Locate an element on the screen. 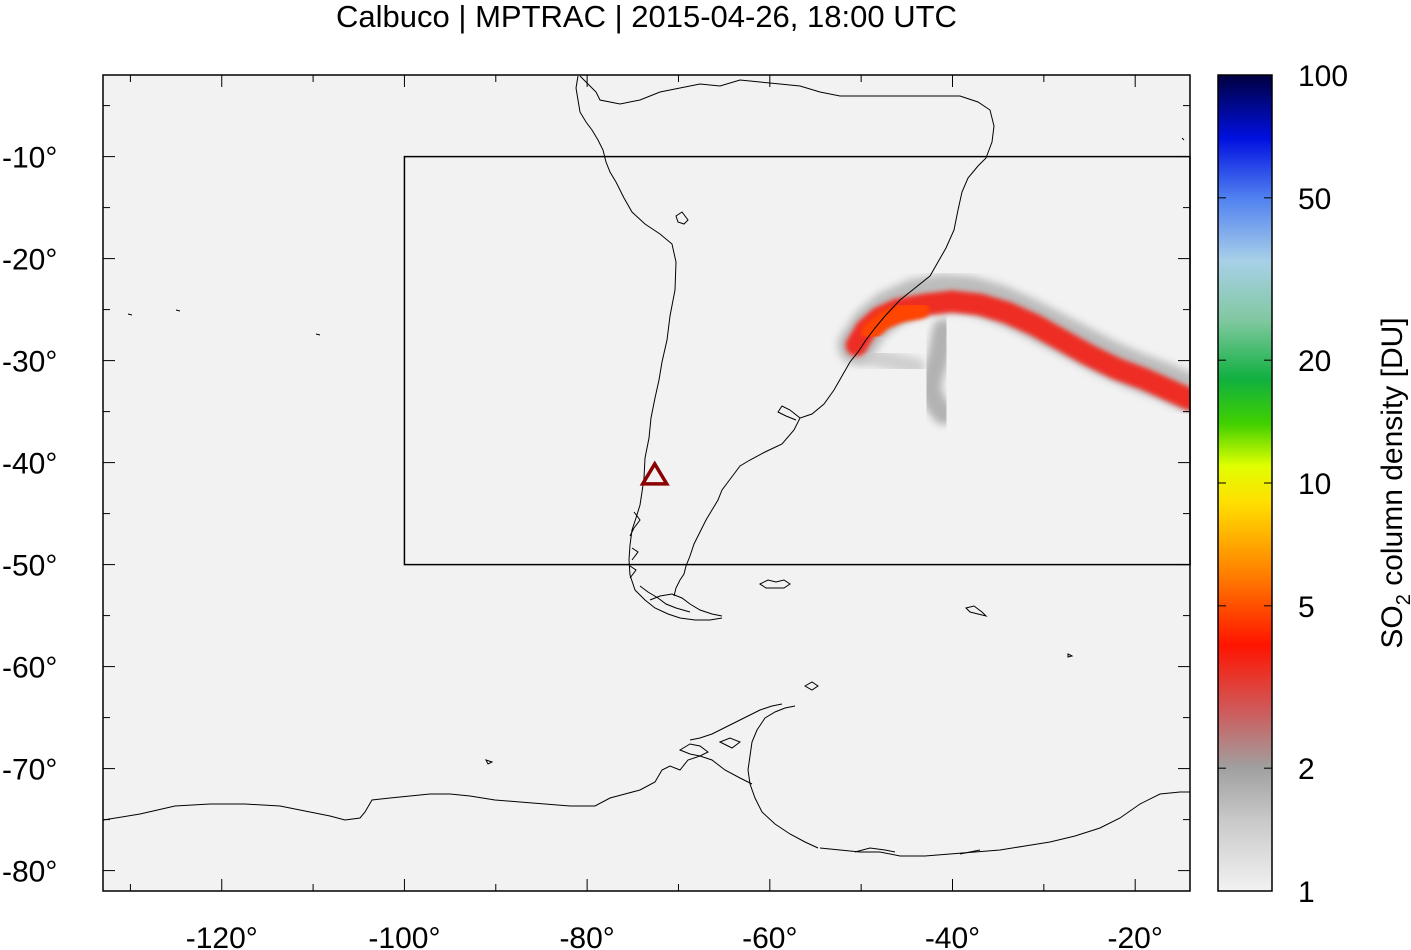 The height and width of the screenshot is (950, 1411). coastline-tierra-del-fuego is located at coordinates (686, 605).